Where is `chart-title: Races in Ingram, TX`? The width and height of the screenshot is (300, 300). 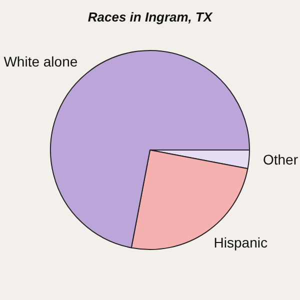
chart-title: Races in Ingram, TX is located at coordinates (151, 17).